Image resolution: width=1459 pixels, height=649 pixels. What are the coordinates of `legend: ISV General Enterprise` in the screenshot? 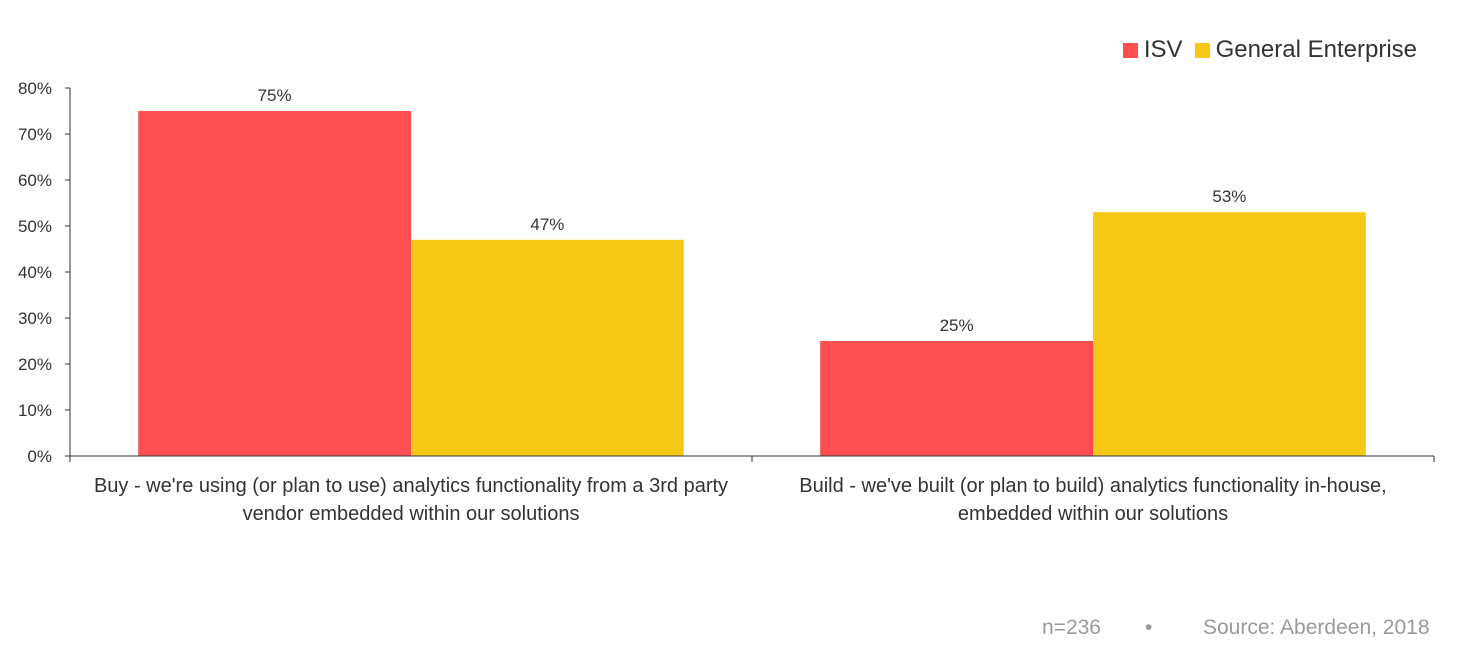 It's located at (1264, 50).